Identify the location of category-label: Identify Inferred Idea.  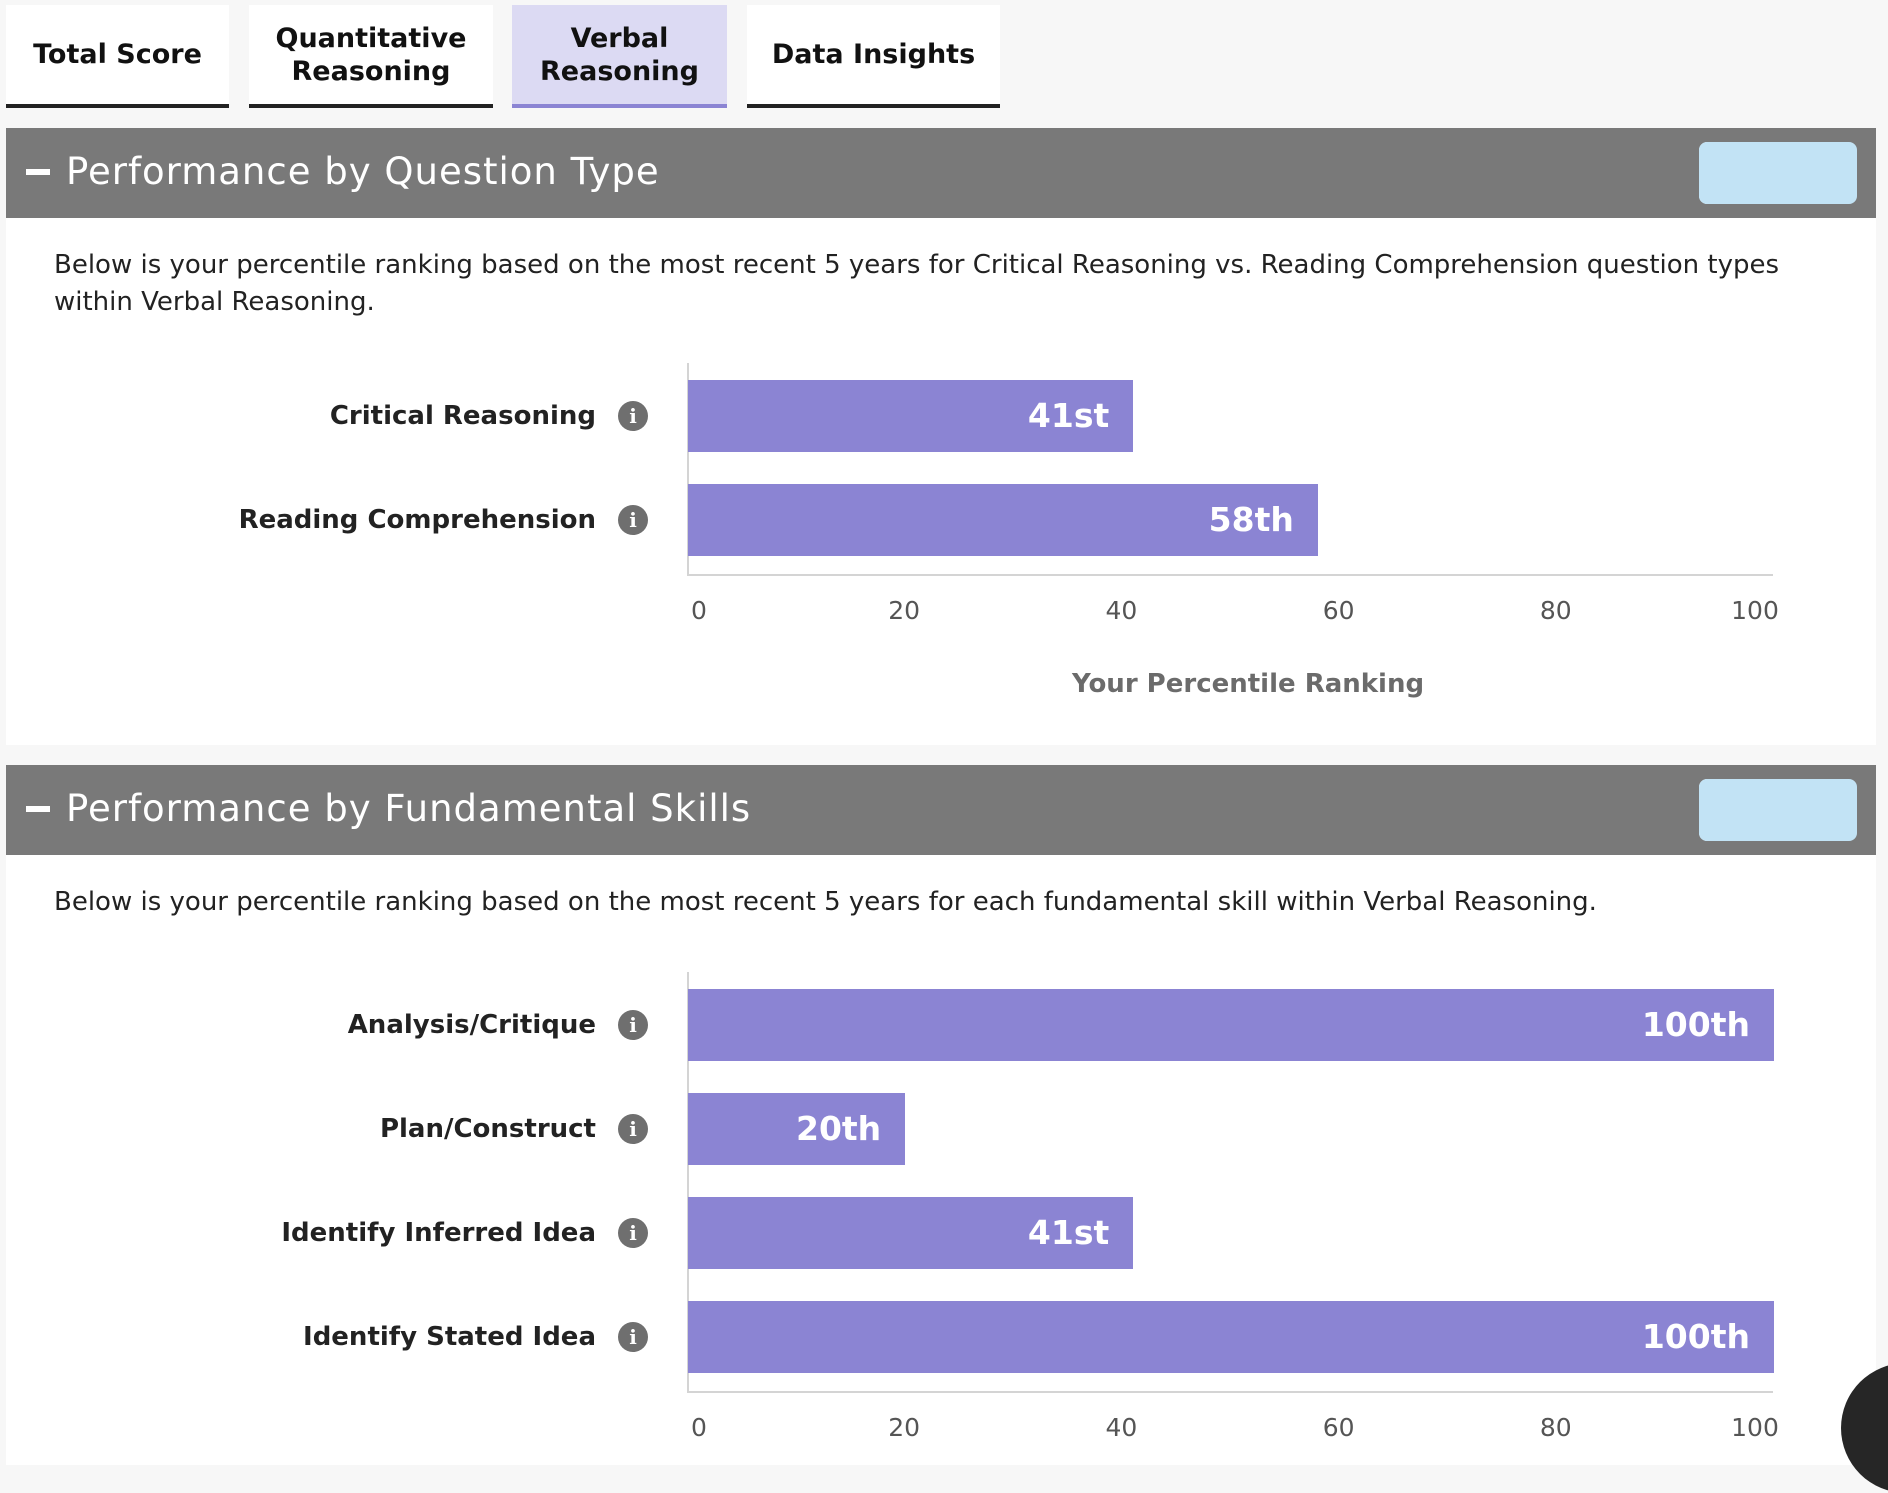
(438, 1233).